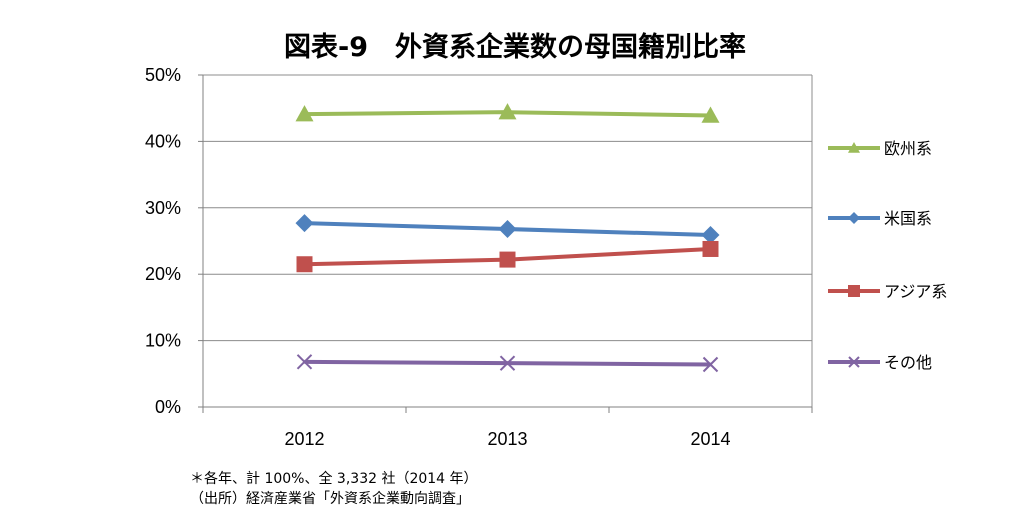 The width and height of the screenshot is (1027, 525). I want to click on legend-item: 米国系, so click(880, 218).